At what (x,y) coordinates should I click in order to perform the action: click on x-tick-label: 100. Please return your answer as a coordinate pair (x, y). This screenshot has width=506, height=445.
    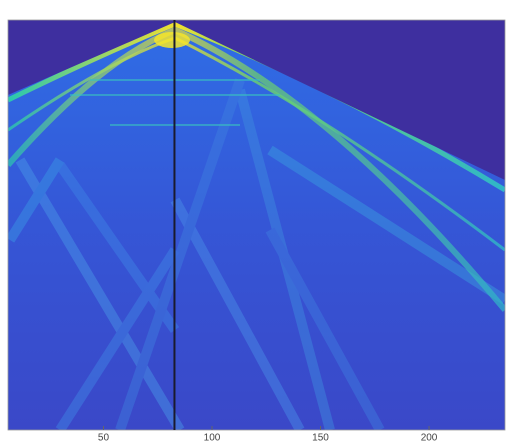
    Looking at the image, I should click on (212, 438).